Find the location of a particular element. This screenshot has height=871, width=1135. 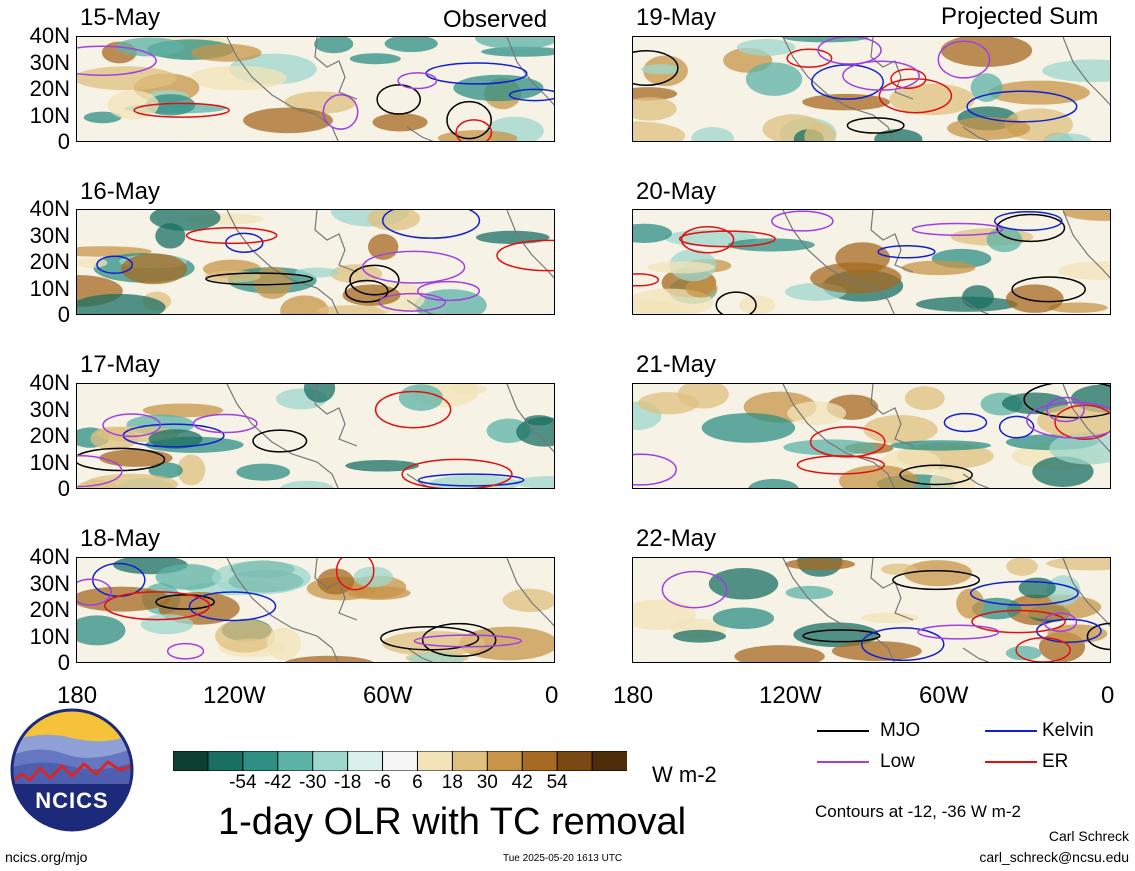

legend-line-er is located at coordinates (1011, 762).